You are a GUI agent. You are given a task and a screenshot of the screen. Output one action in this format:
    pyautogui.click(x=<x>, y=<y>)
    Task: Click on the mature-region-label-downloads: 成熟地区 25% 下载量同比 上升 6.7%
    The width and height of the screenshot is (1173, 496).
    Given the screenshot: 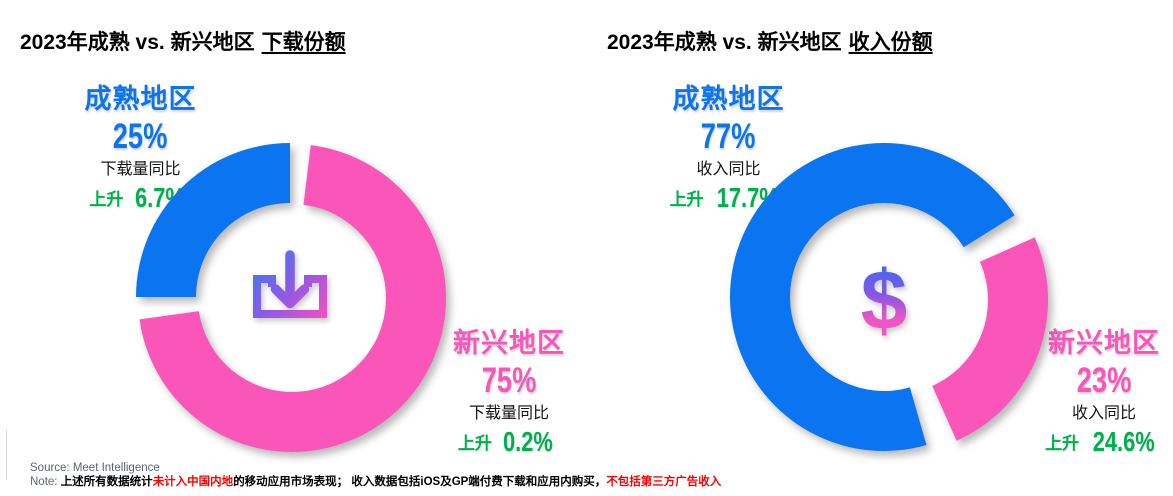 What is the action you would take?
    pyautogui.click(x=140, y=149)
    